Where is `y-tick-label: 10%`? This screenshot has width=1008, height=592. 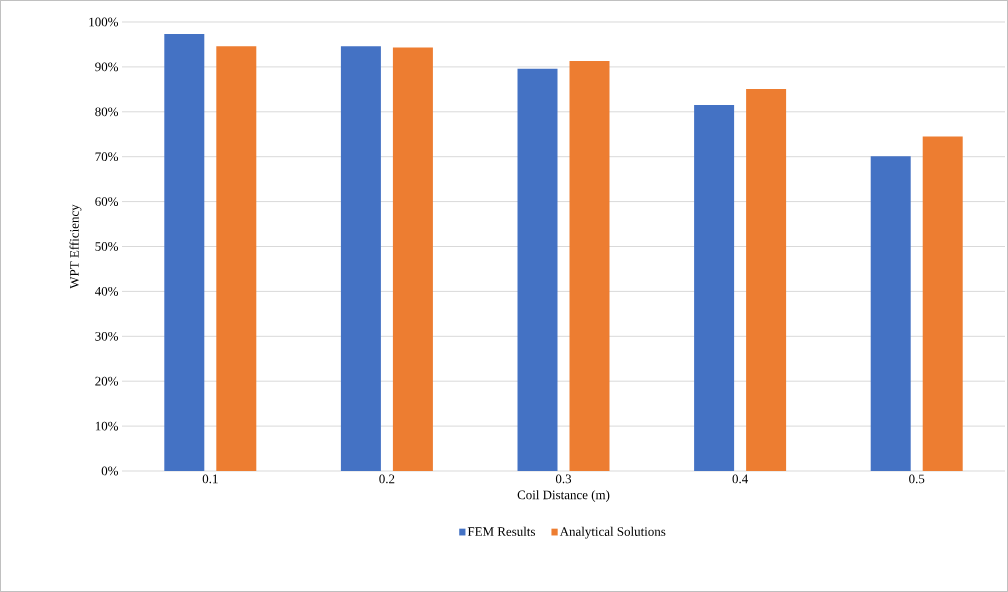
y-tick-label: 10% is located at coordinates (107, 426).